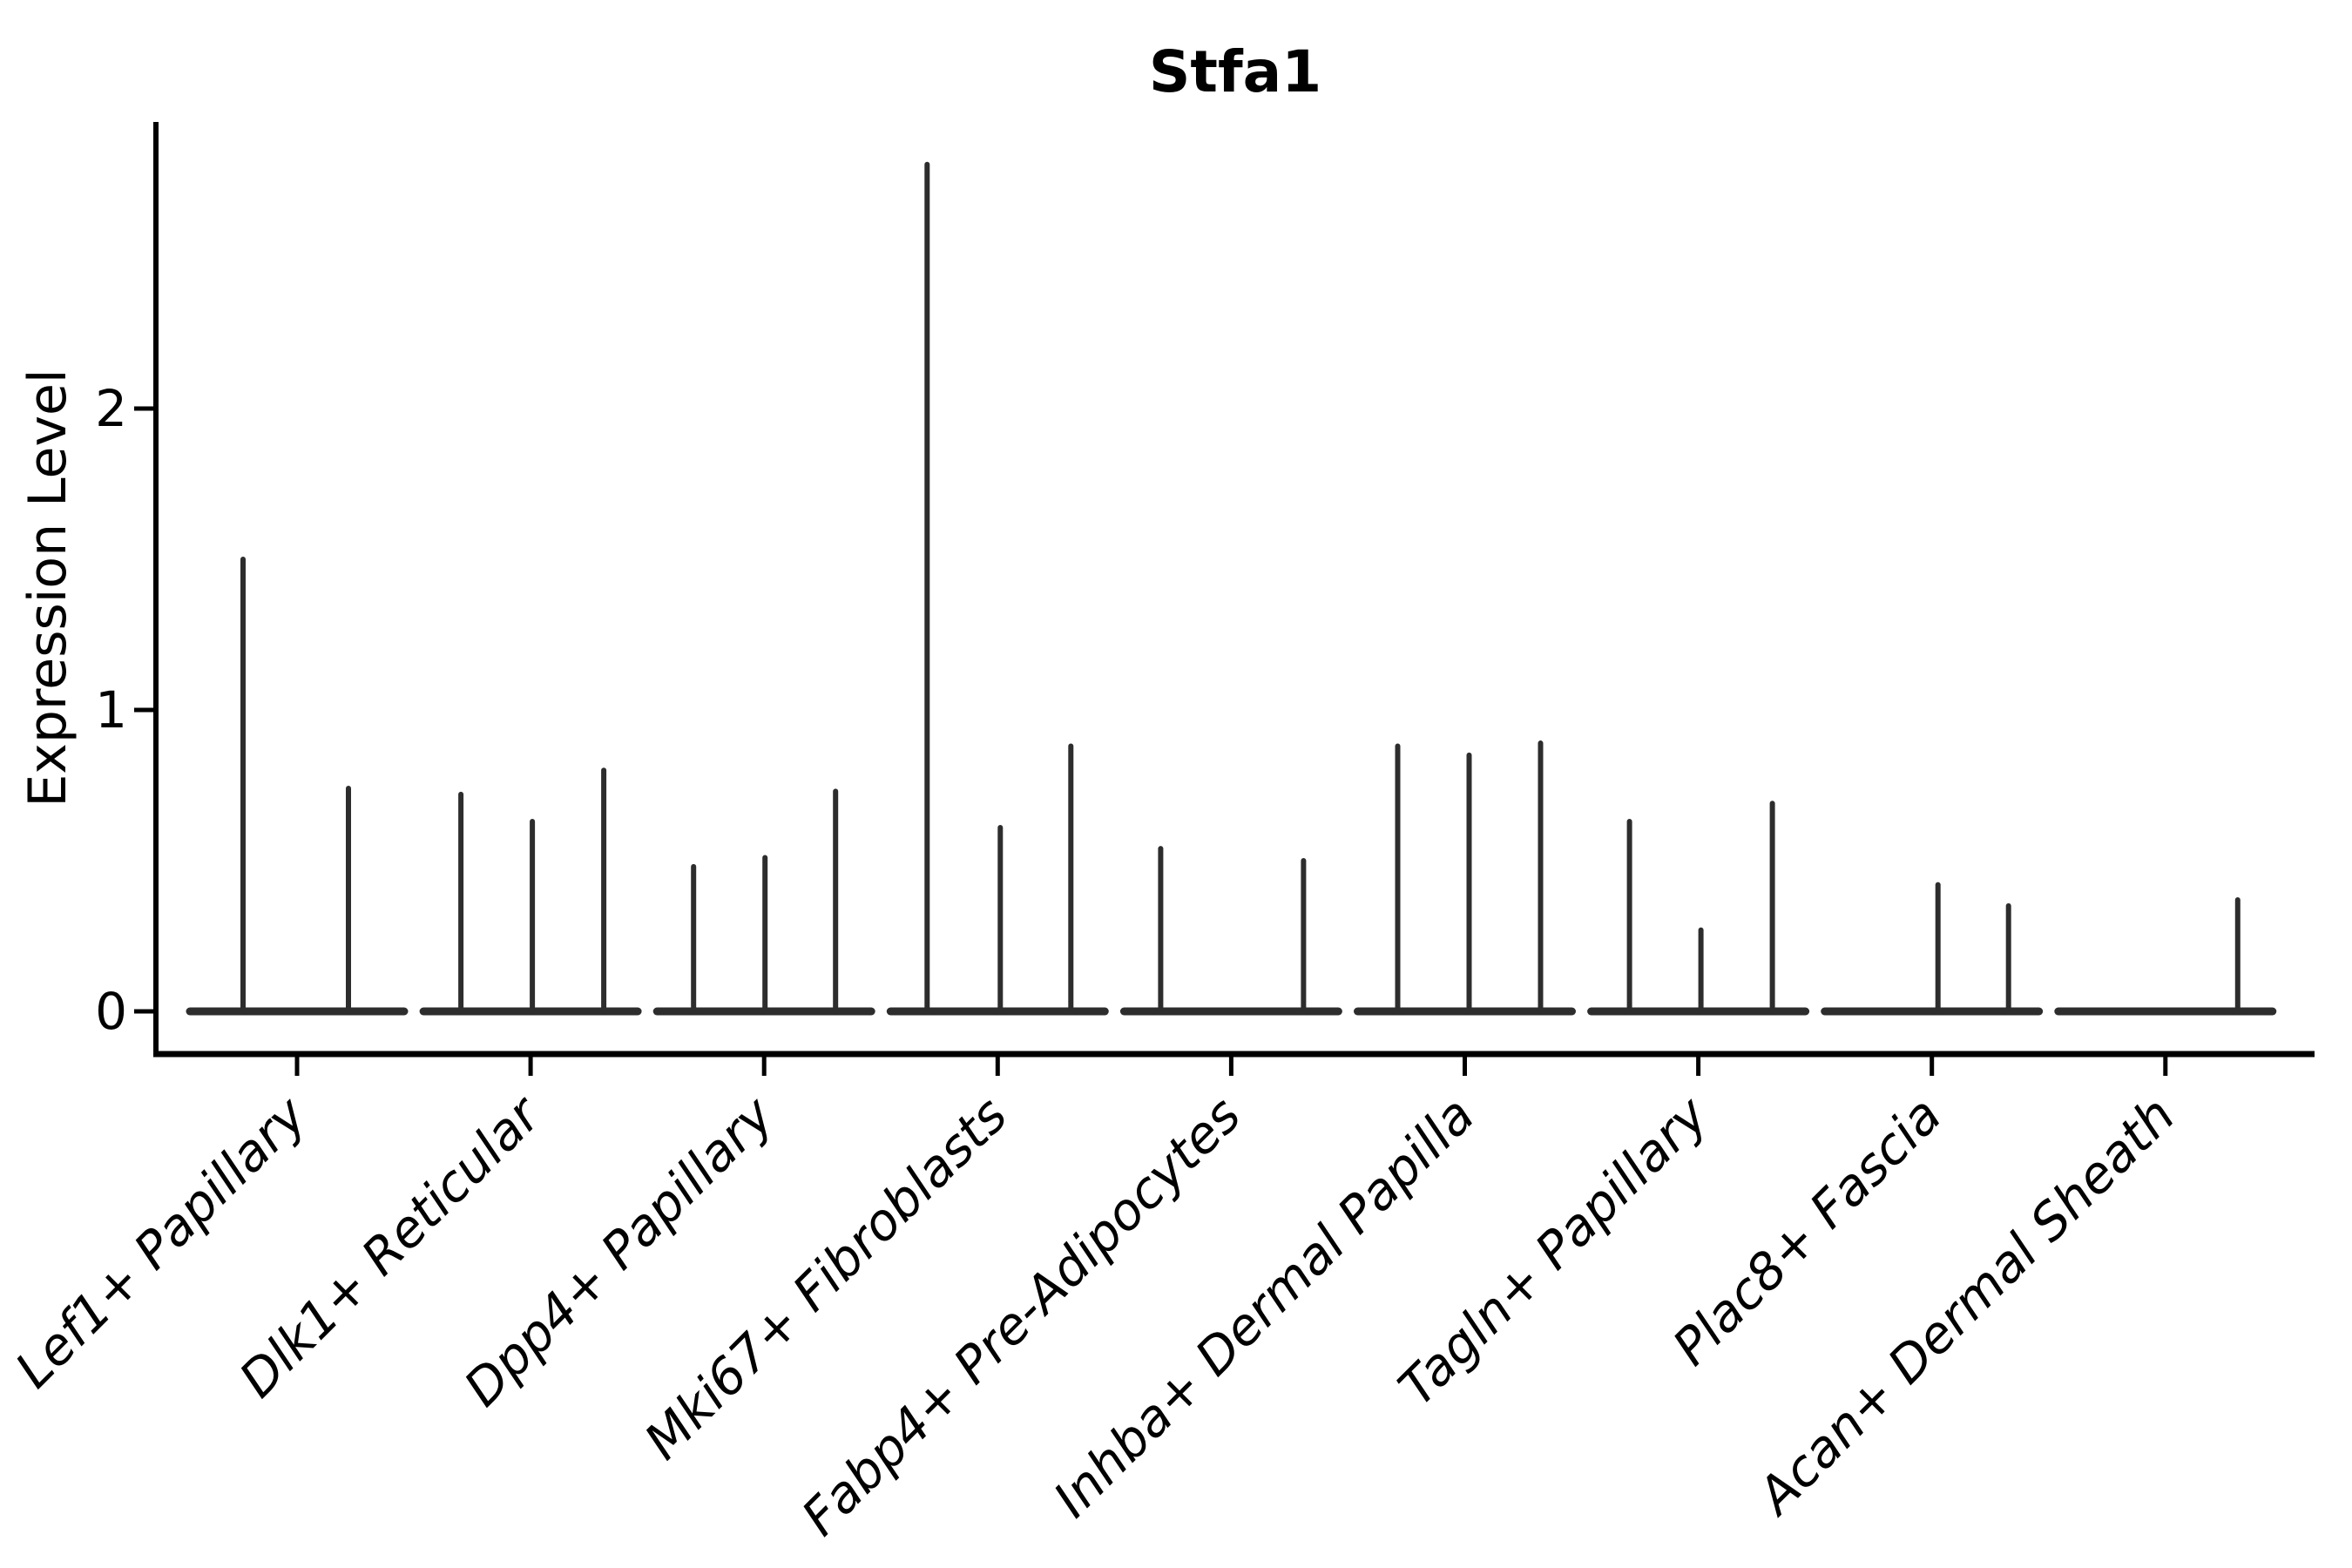  I want to click on chart-title: Stfa1, so click(1235, 71).